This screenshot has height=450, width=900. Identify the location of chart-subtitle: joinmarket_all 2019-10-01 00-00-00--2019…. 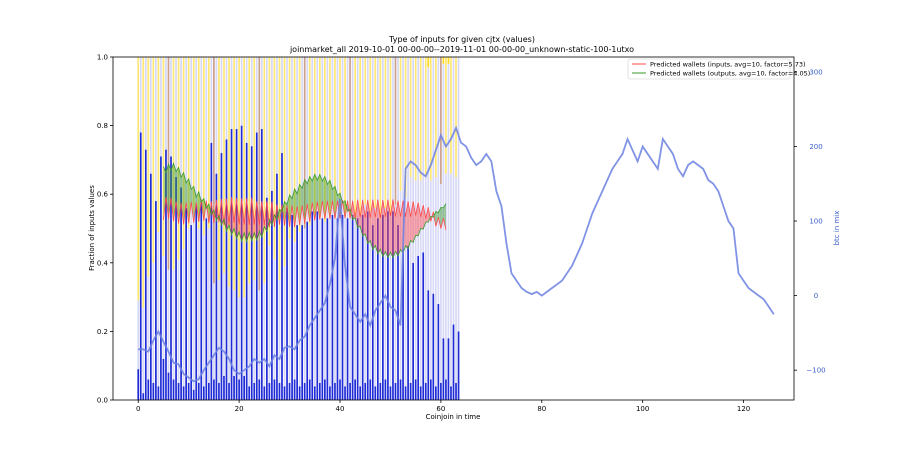
(461, 49).